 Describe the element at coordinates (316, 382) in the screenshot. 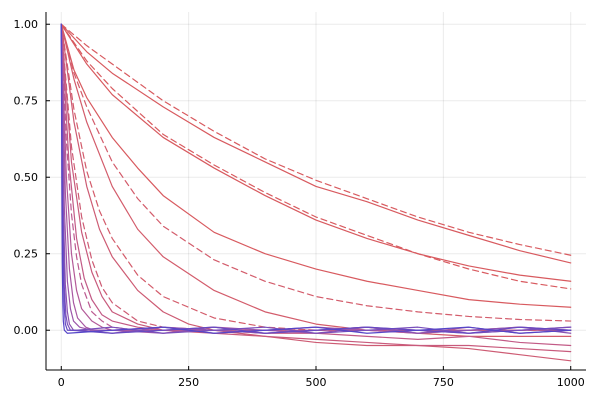

I see `x-tick-label-2: 500` at that location.